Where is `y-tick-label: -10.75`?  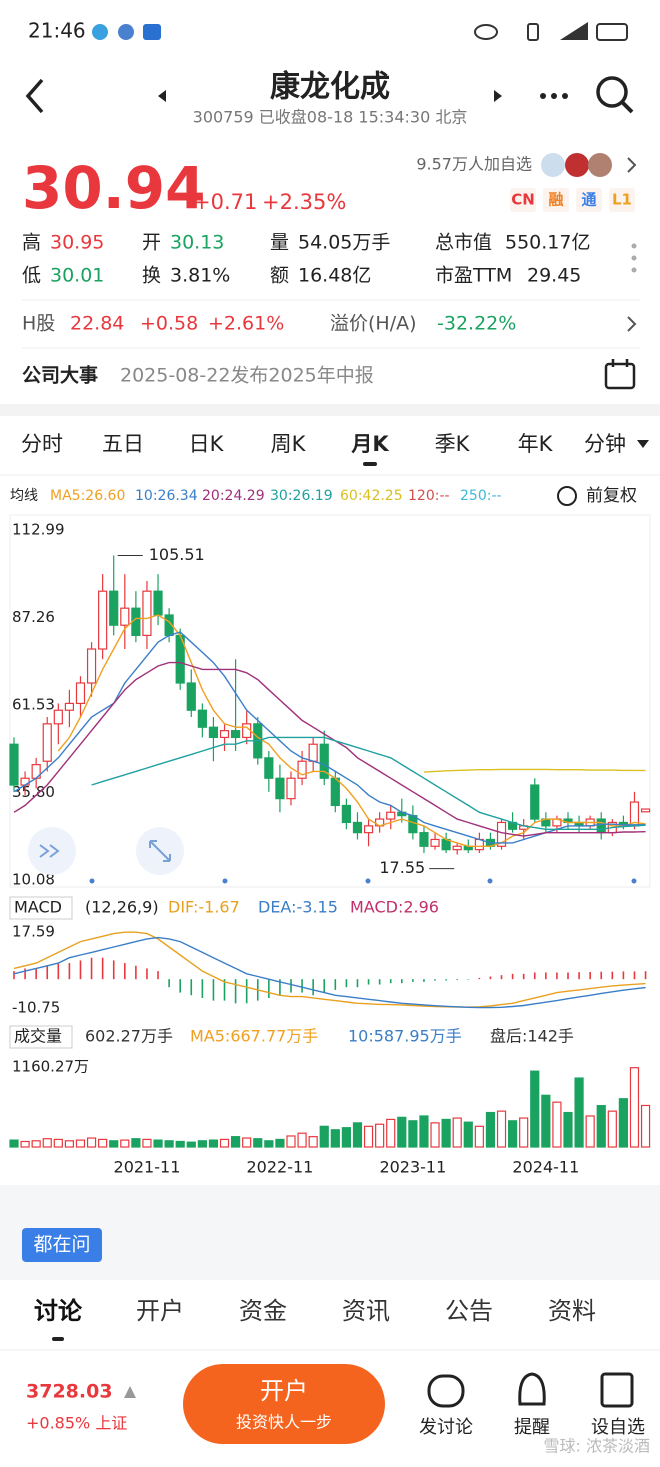 y-tick-label: -10.75 is located at coordinates (36, 1008).